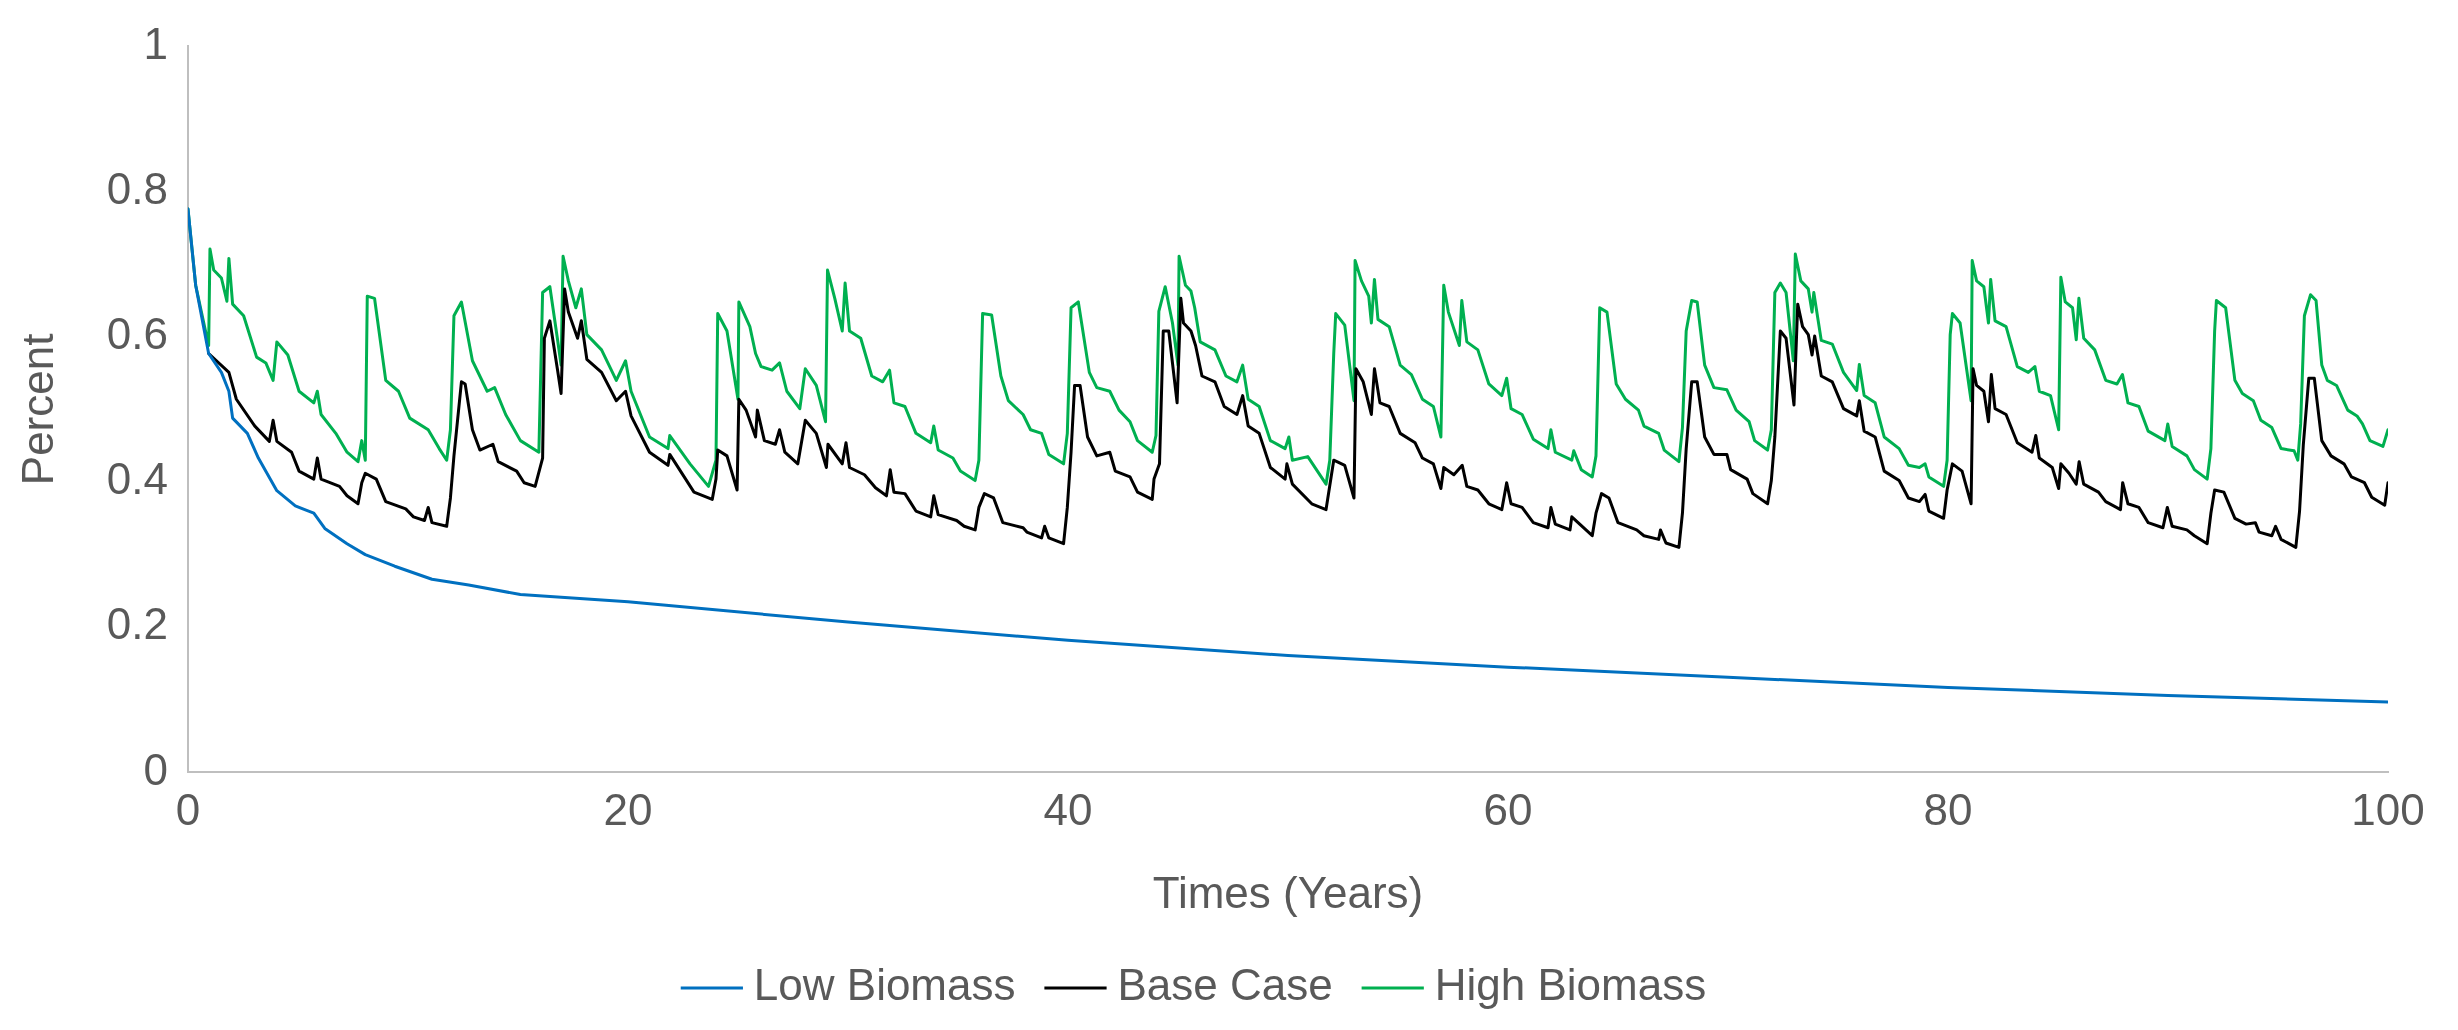 Image resolution: width=2458 pixels, height=1030 pixels. Describe the element at coordinates (1508, 809) in the screenshot. I see `x-tick-label: 60` at that location.